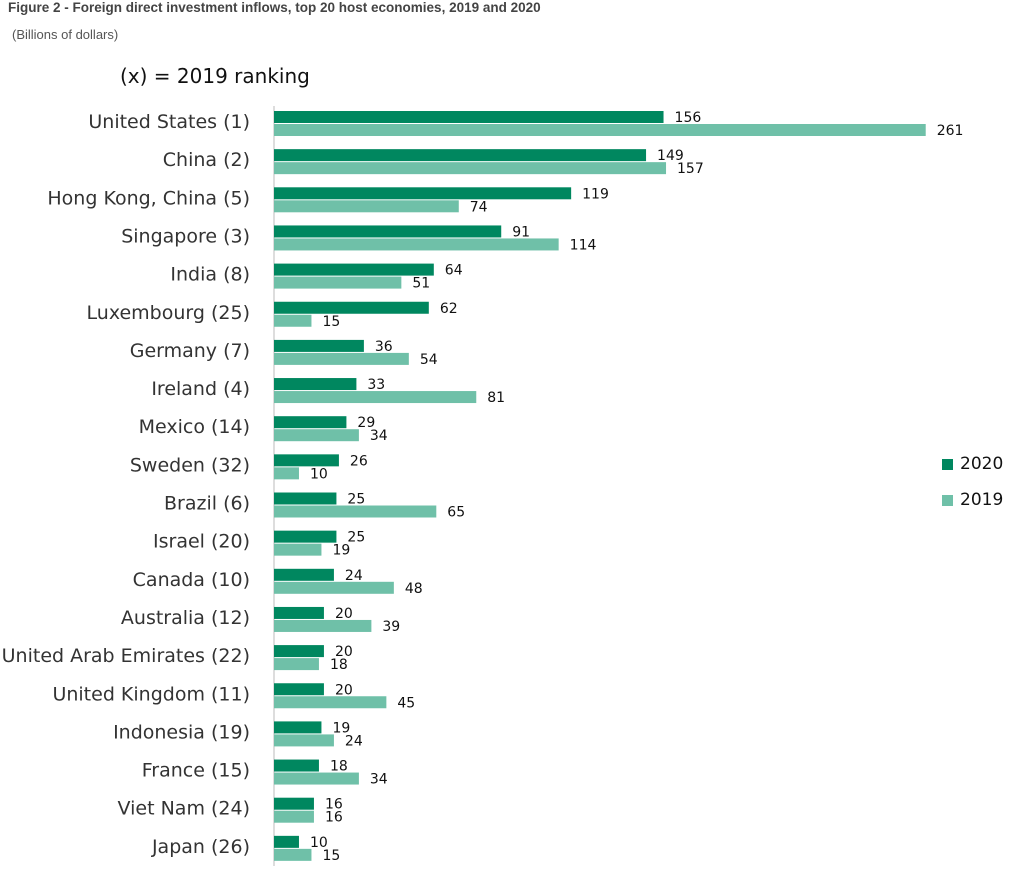 This screenshot has width=1019, height=871. What do you see at coordinates (191, 580) in the screenshot?
I see `category-label-canada-10: Canada (10)` at bounding box center [191, 580].